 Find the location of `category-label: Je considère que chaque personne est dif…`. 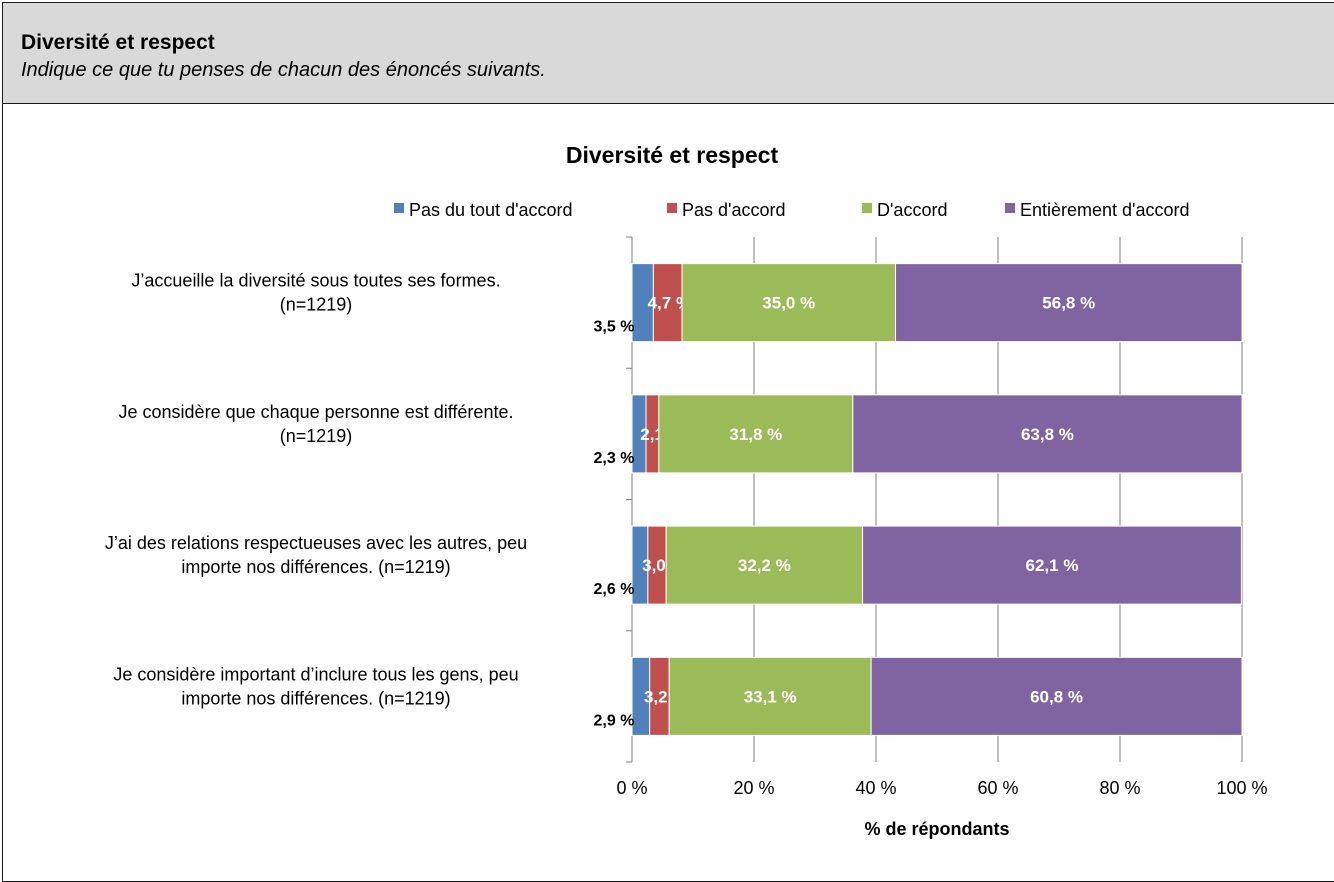

category-label: Je considère que chaque personne est dif… is located at coordinates (316, 424).